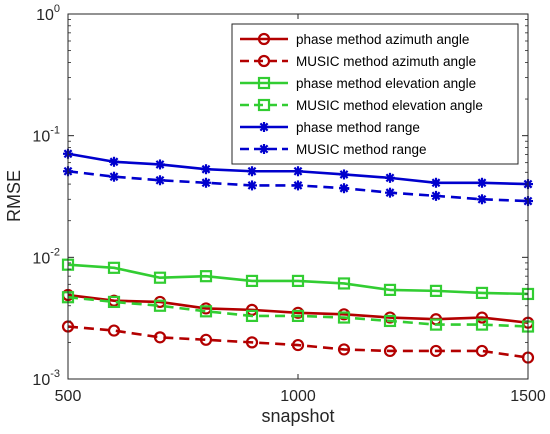 The height and width of the screenshot is (434, 550). I want to click on legend-label: phase method range, so click(358, 127).